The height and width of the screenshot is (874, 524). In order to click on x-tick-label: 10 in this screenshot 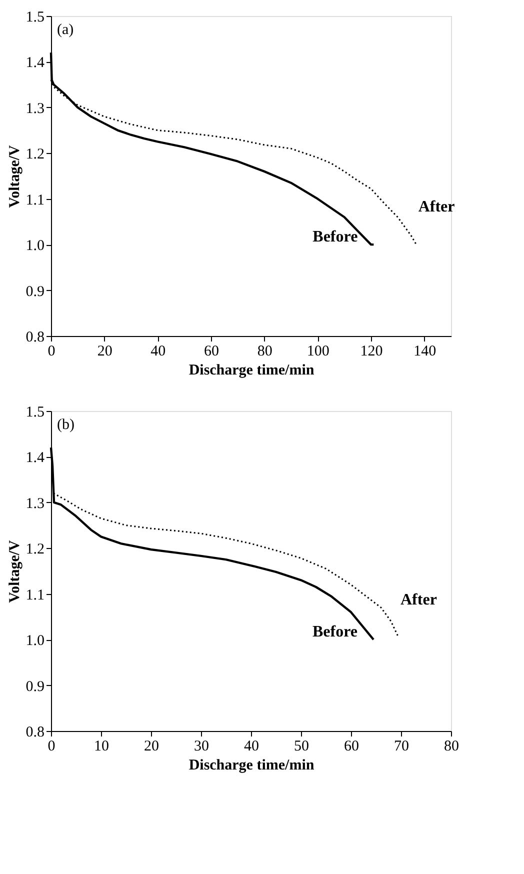, I will do `click(101, 746)`.